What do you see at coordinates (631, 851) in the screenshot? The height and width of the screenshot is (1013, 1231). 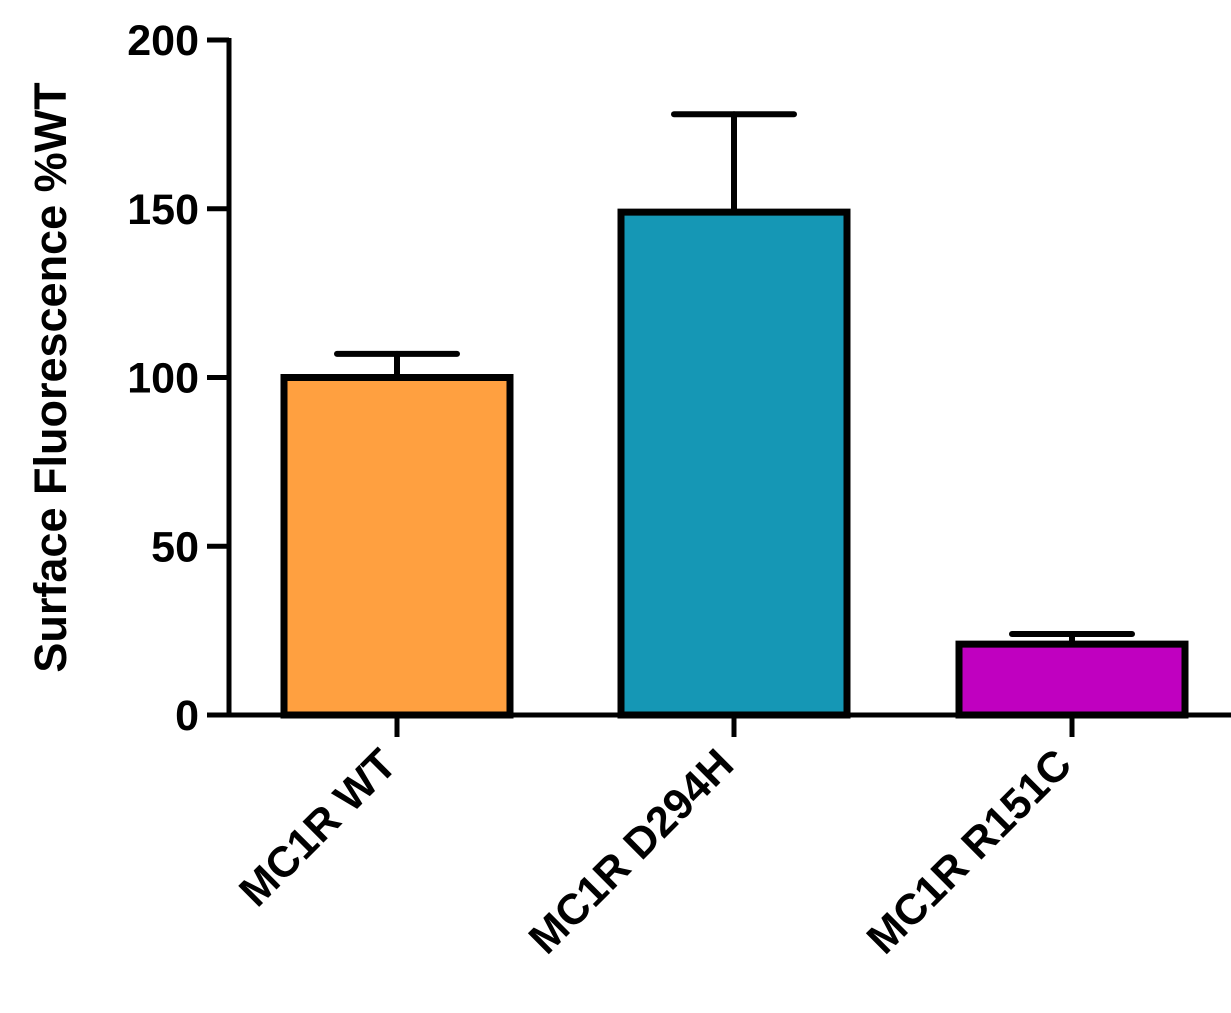 I see `x-tick-label-2: MC1R D294H` at bounding box center [631, 851].